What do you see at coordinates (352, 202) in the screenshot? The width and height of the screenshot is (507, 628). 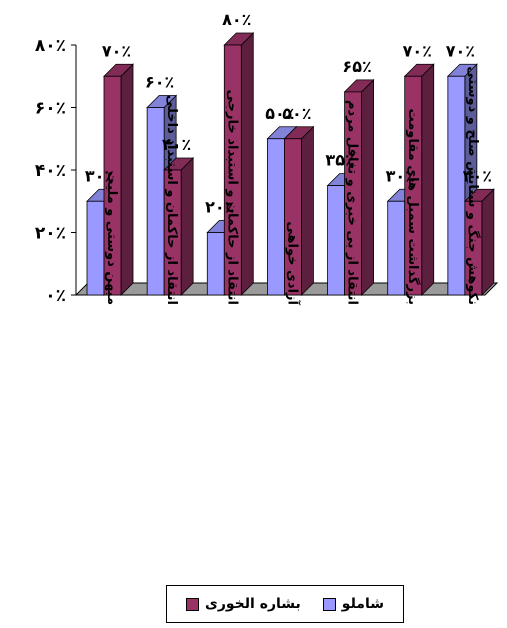 I see `category-label: انتقاد از بی خبری و تغافل مردم` at bounding box center [352, 202].